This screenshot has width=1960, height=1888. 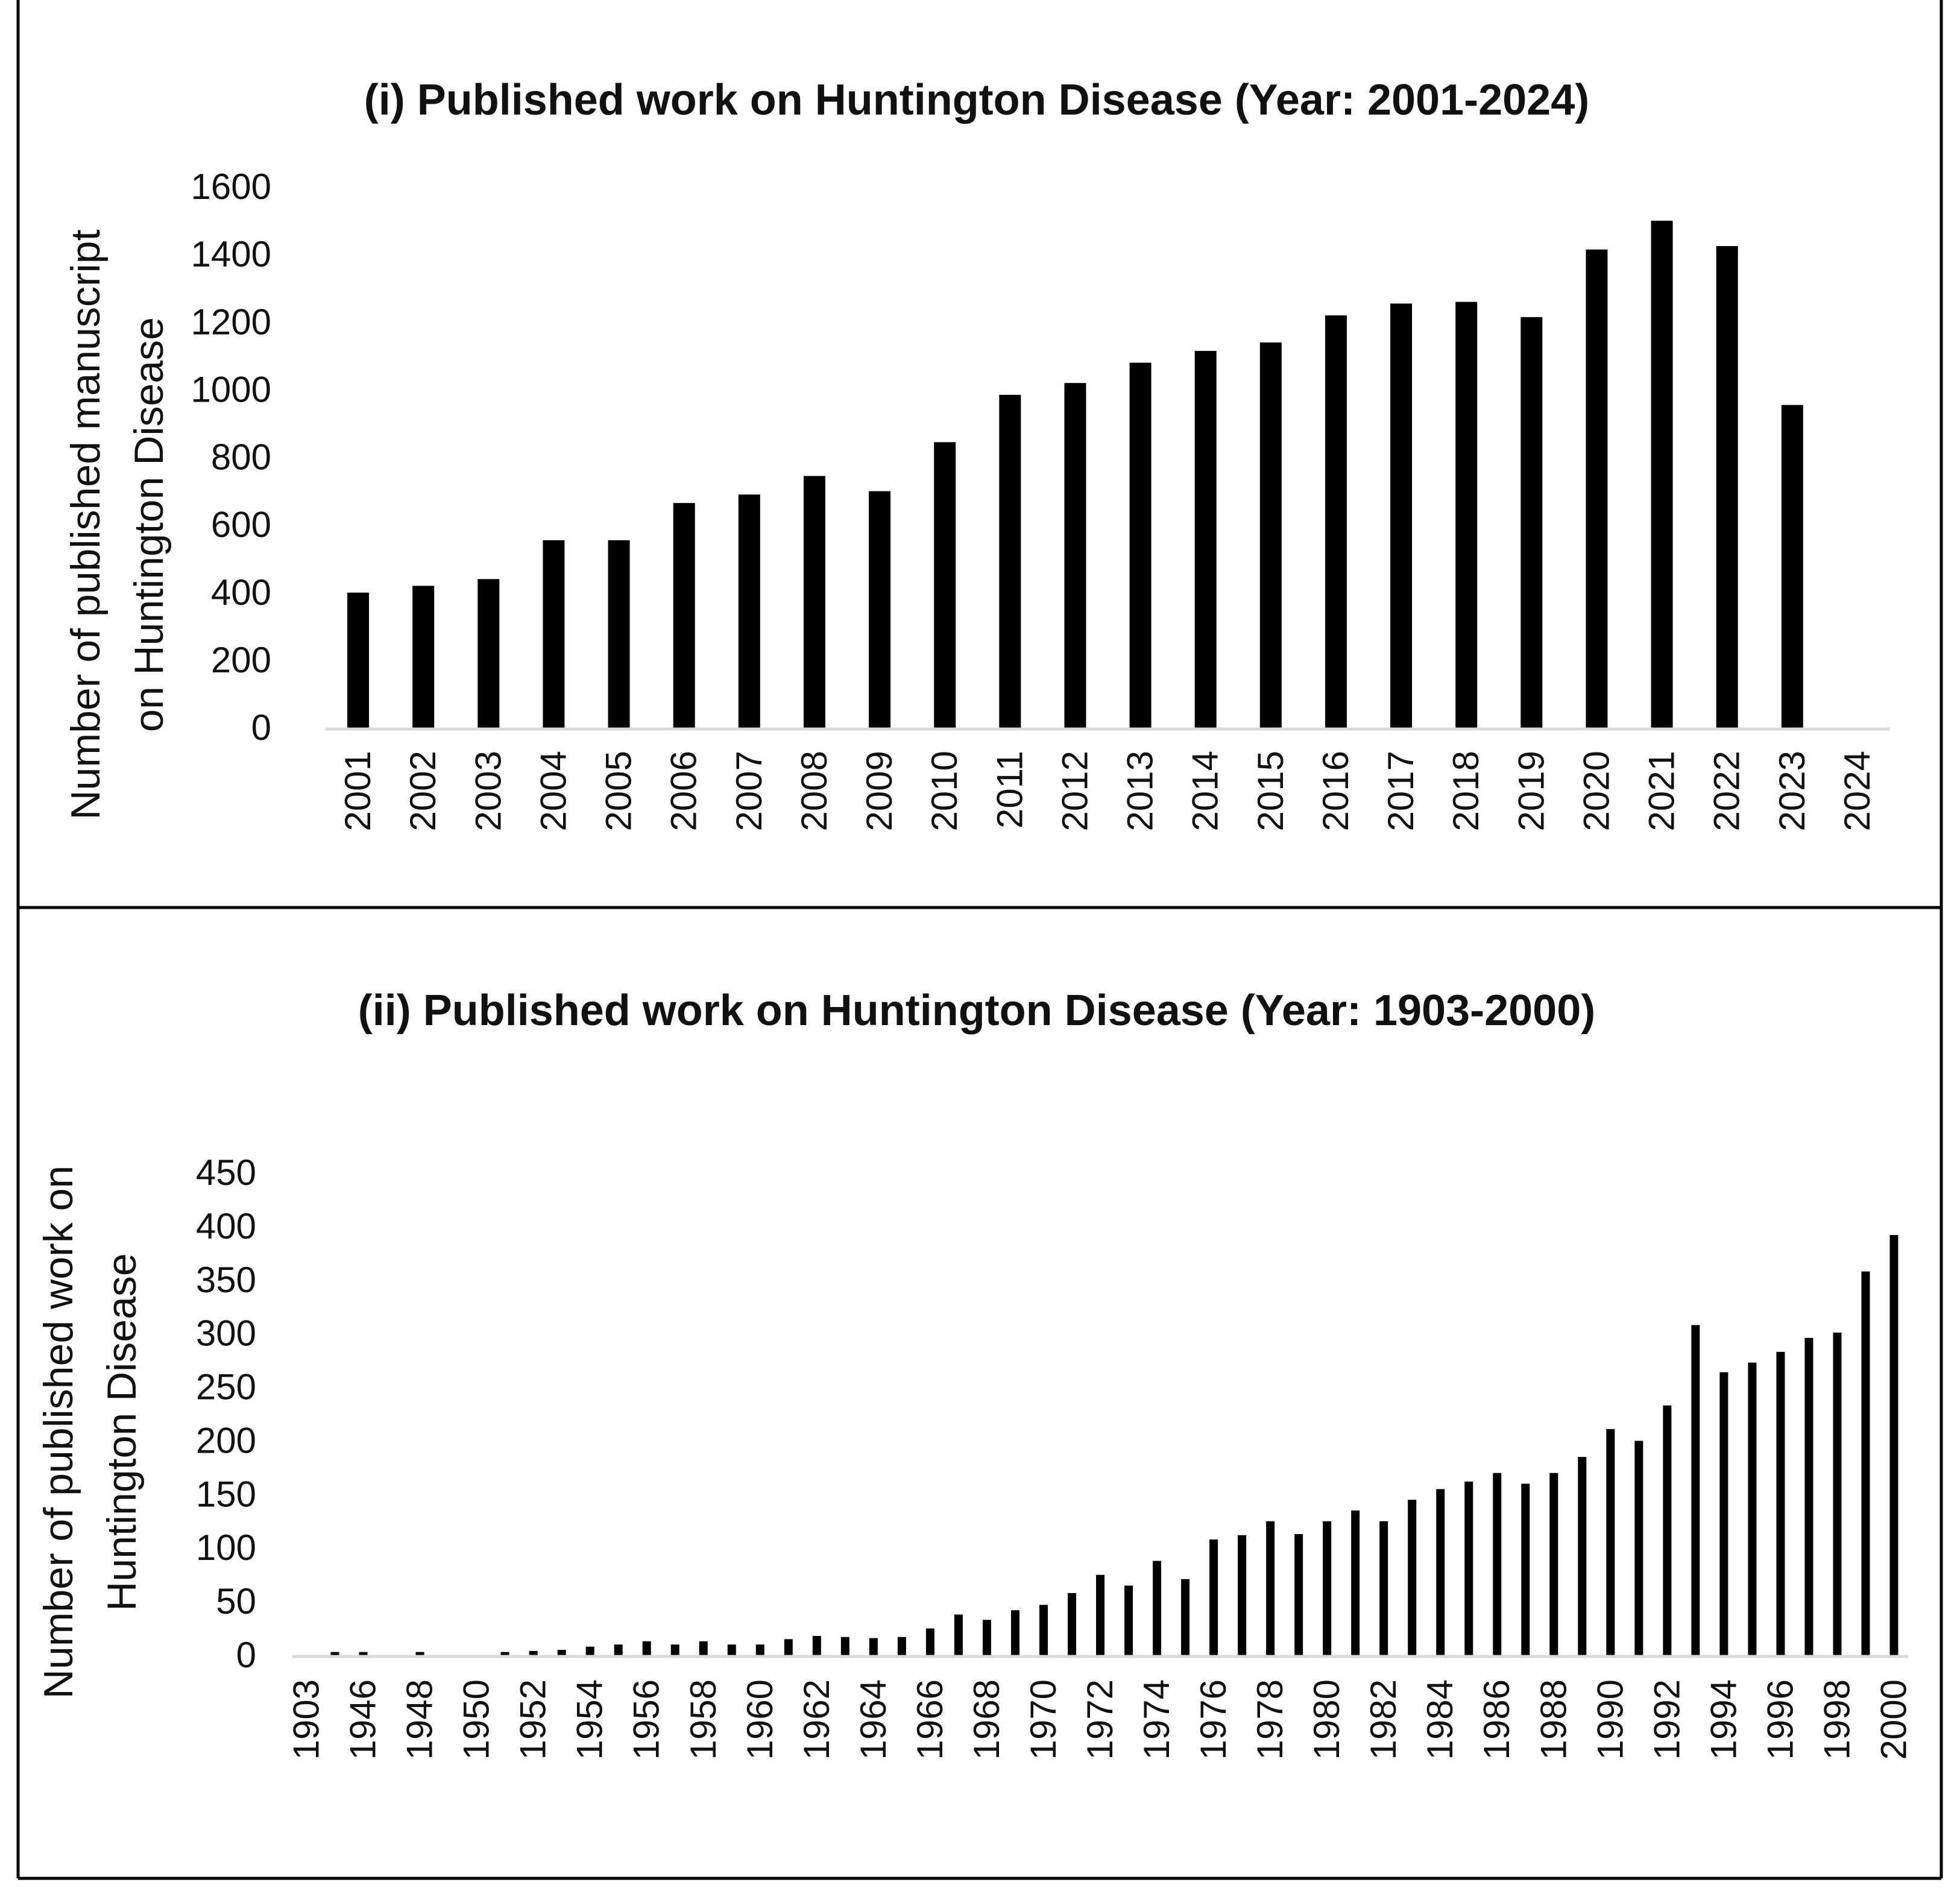 I want to click on bar-1954, so click(x=590, y=1650).